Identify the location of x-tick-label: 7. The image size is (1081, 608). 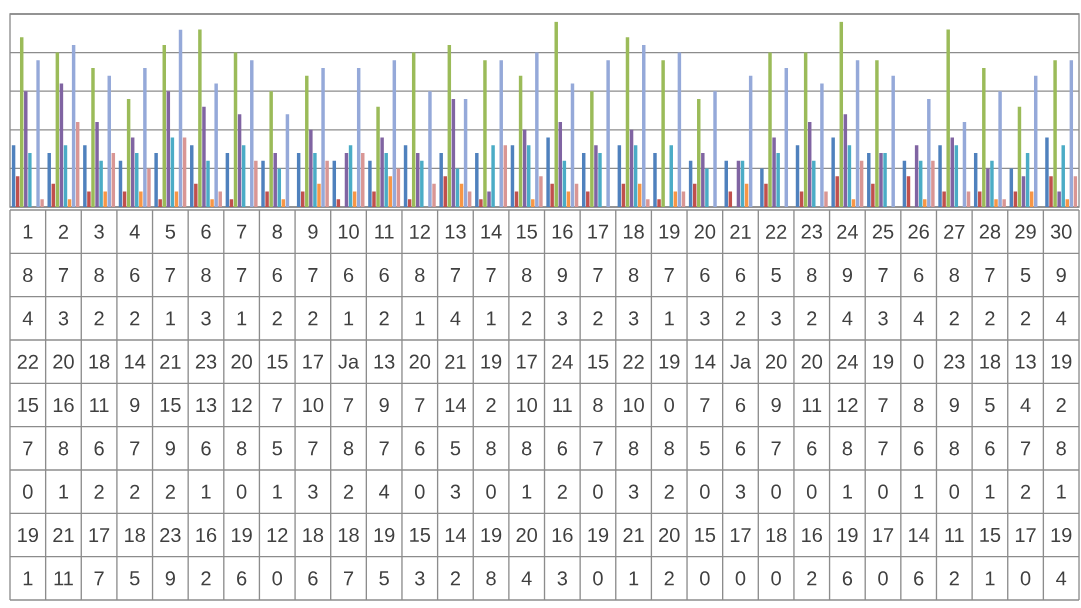
(242, 231).